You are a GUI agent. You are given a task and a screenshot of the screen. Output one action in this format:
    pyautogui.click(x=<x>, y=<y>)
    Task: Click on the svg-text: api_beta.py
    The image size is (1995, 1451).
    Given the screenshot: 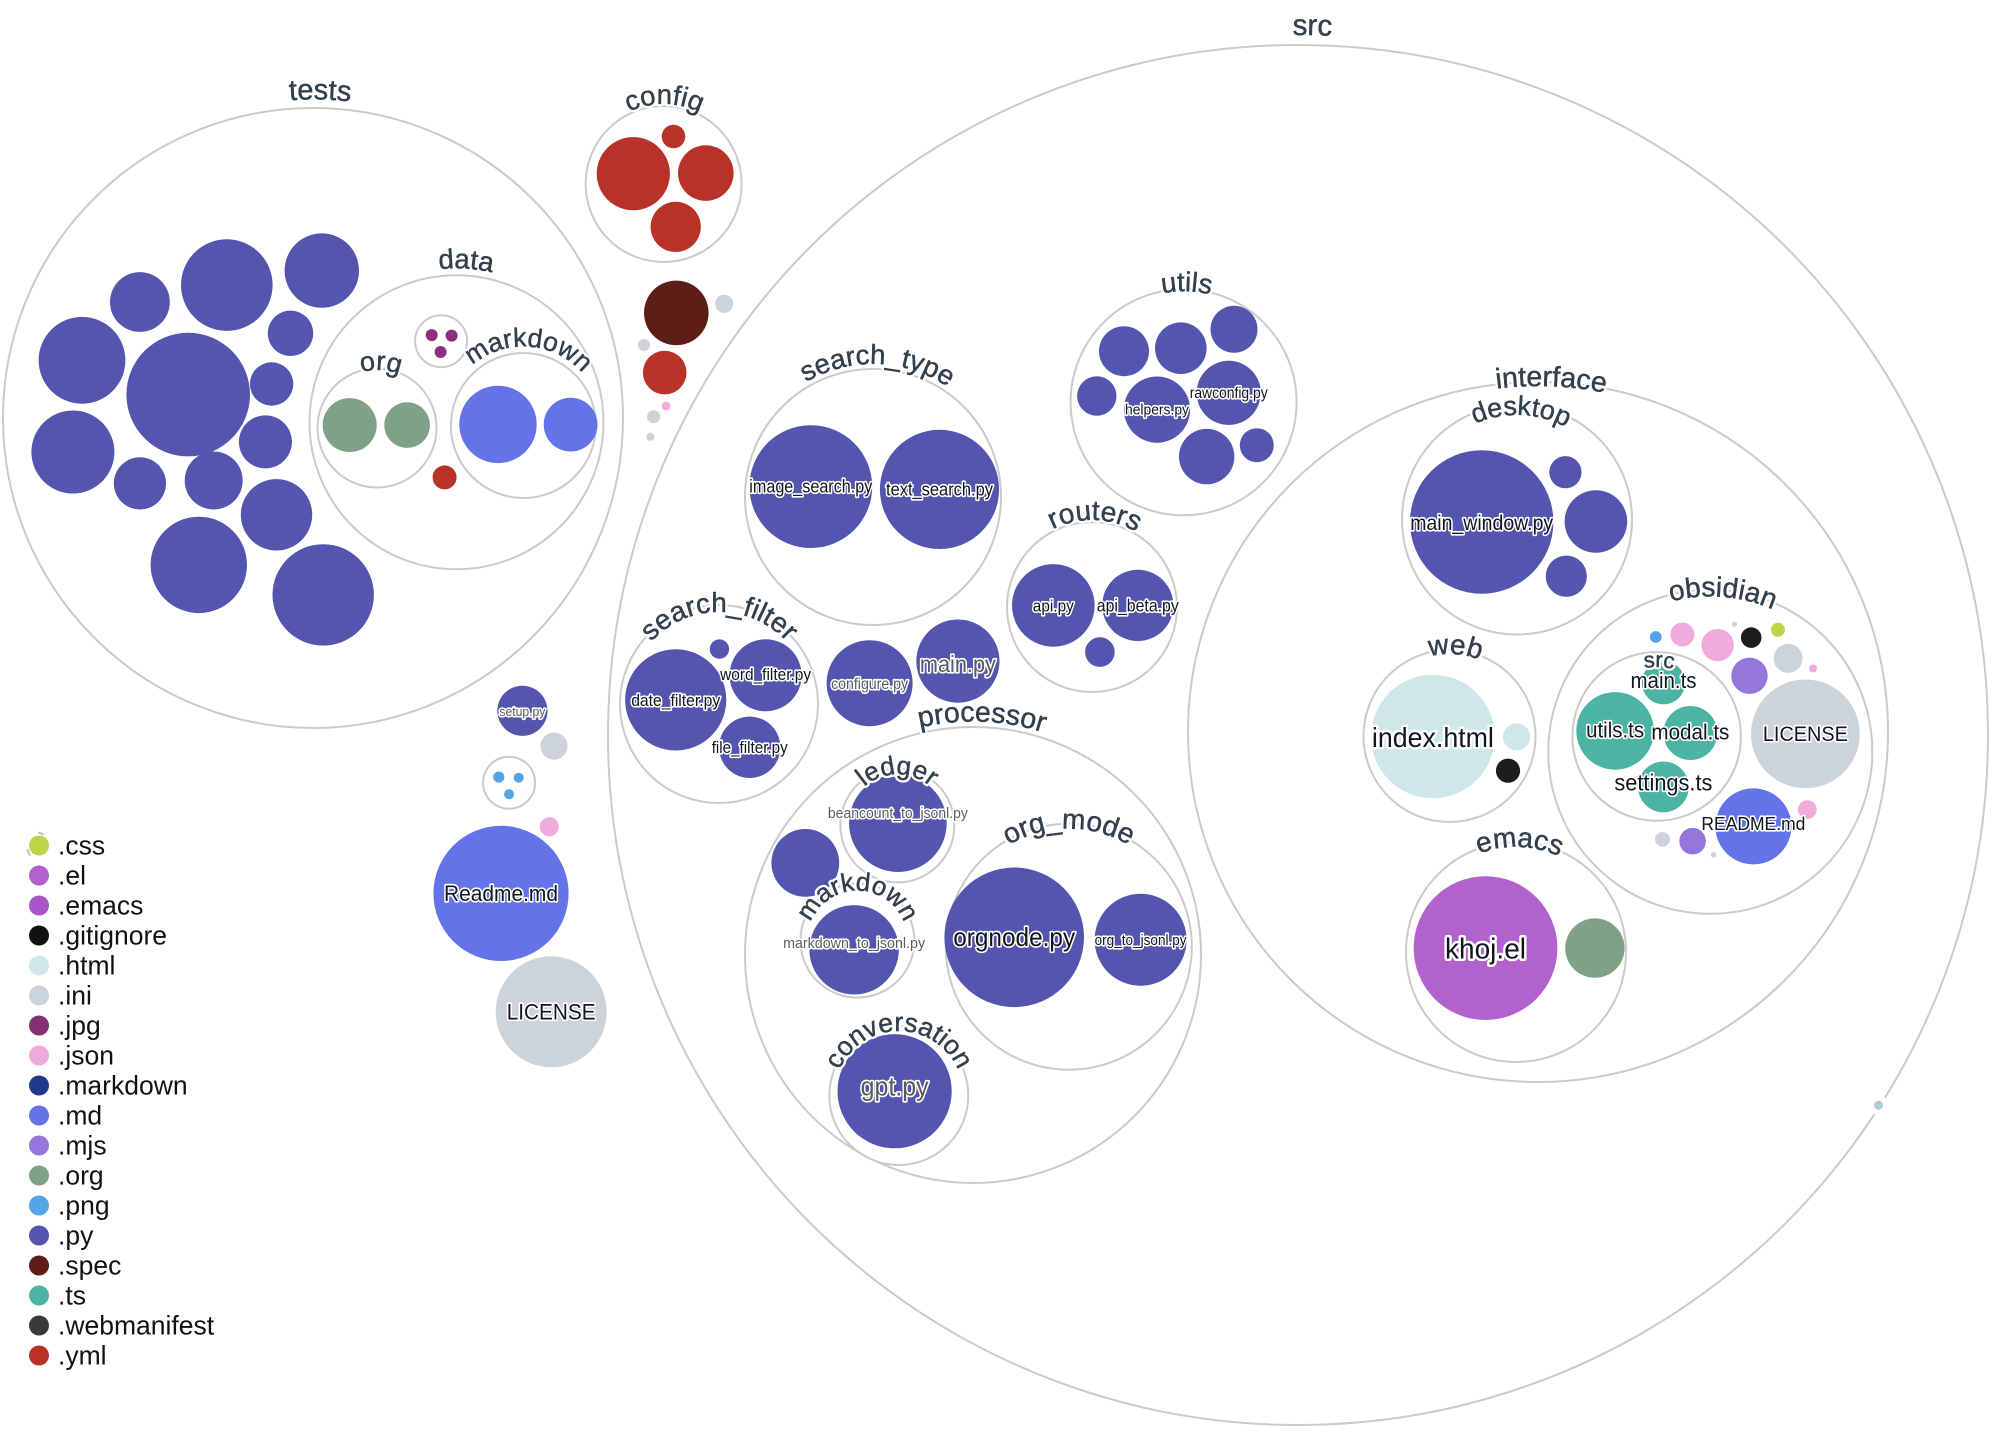 What is the action you would take?
    pyautogui.click(x=1138, y=605)
    